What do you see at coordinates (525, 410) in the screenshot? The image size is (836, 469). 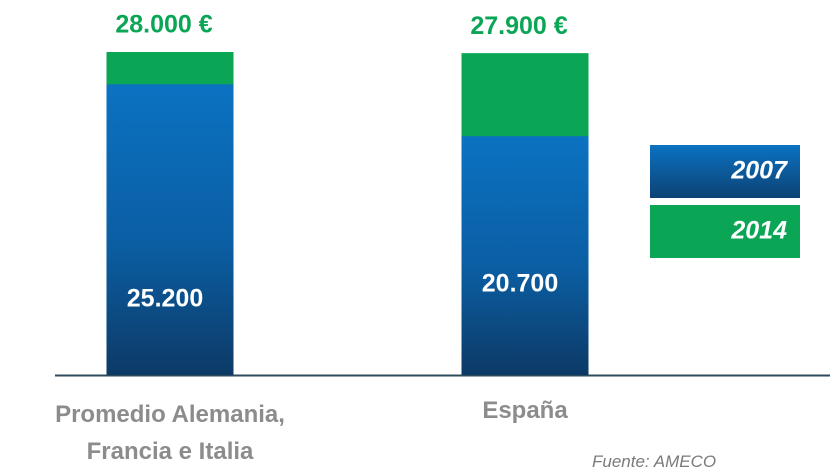 I see `x-tick-label: España` at bounding box center [525, 410].